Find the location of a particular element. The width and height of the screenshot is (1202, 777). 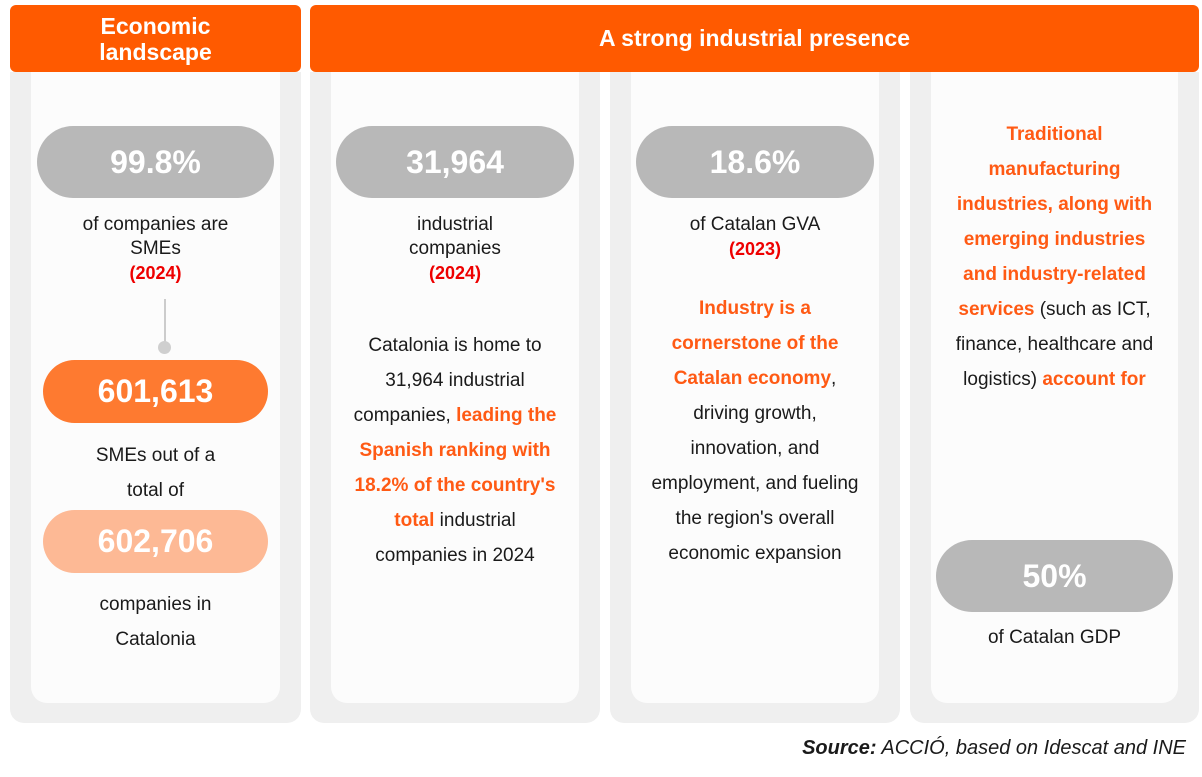

stat-sme-share-pill: 99.8% is located at coordinates (155, 162).